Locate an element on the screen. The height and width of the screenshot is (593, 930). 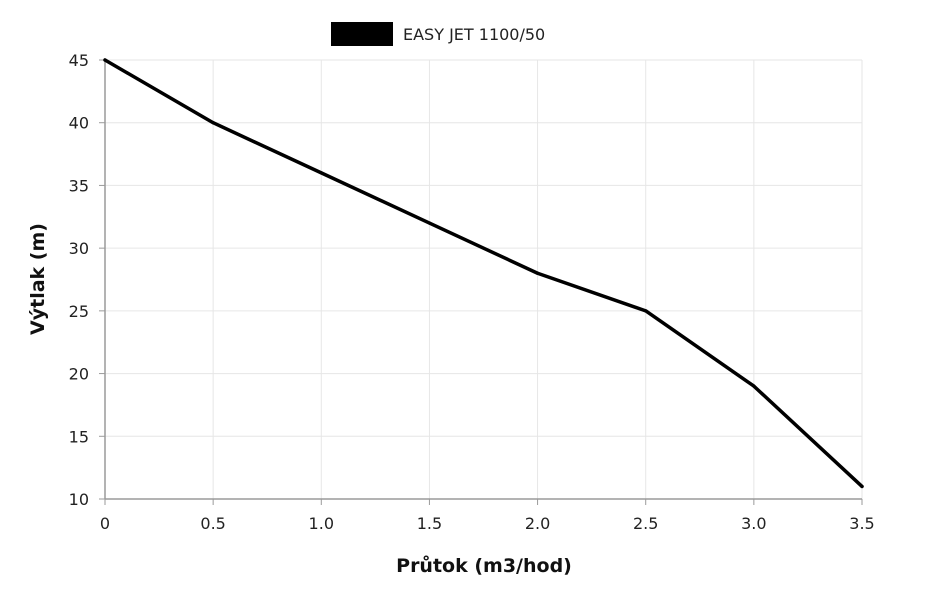
legend: EASY JET 1100/50 is located at coordinates (438, 34).